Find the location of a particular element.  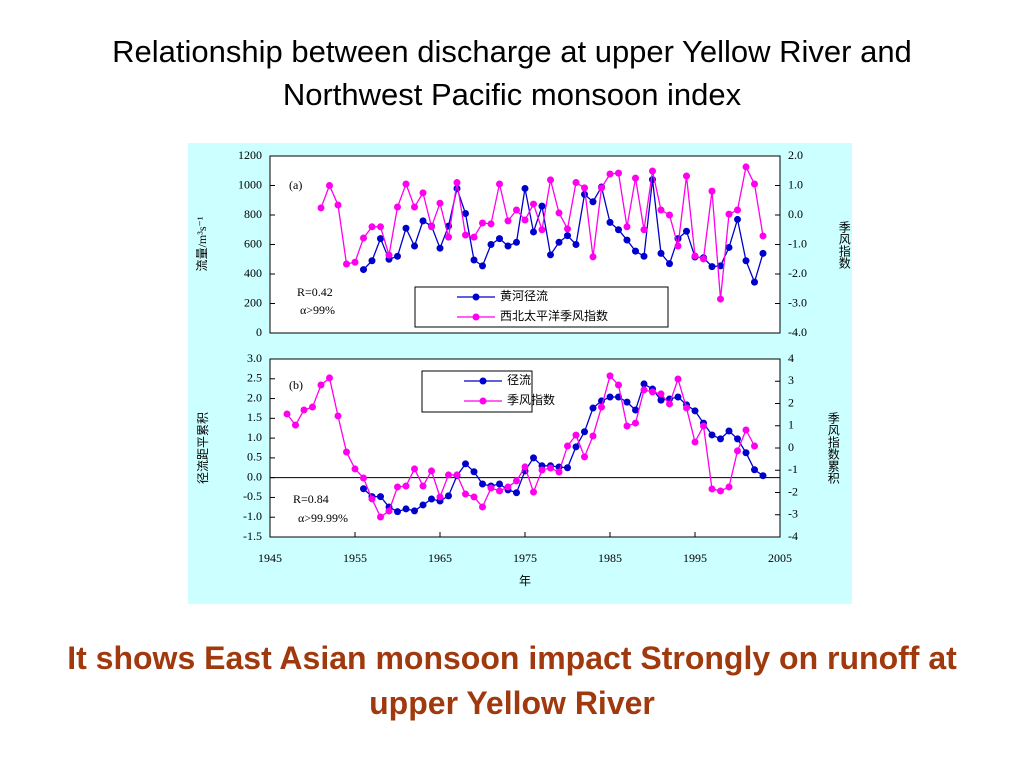

annotation: R=0.84 is located at coordinates (311, 499).